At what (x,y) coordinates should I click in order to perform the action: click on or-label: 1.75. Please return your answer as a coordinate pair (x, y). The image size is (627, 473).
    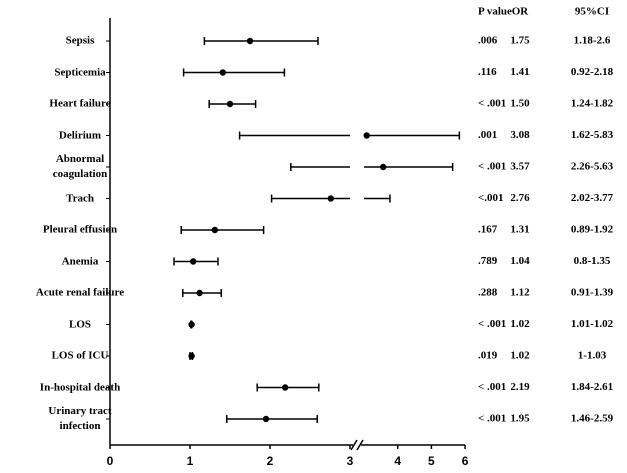
    Looking at the image, I should click on (520, 41).